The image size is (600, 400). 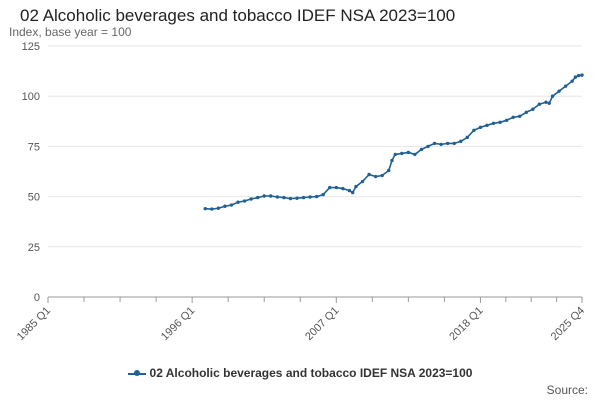 What do you see at coordinates (34, 198) in the screenshot?
I see `y-tick-label: 50` at bounding box center [34, 198].